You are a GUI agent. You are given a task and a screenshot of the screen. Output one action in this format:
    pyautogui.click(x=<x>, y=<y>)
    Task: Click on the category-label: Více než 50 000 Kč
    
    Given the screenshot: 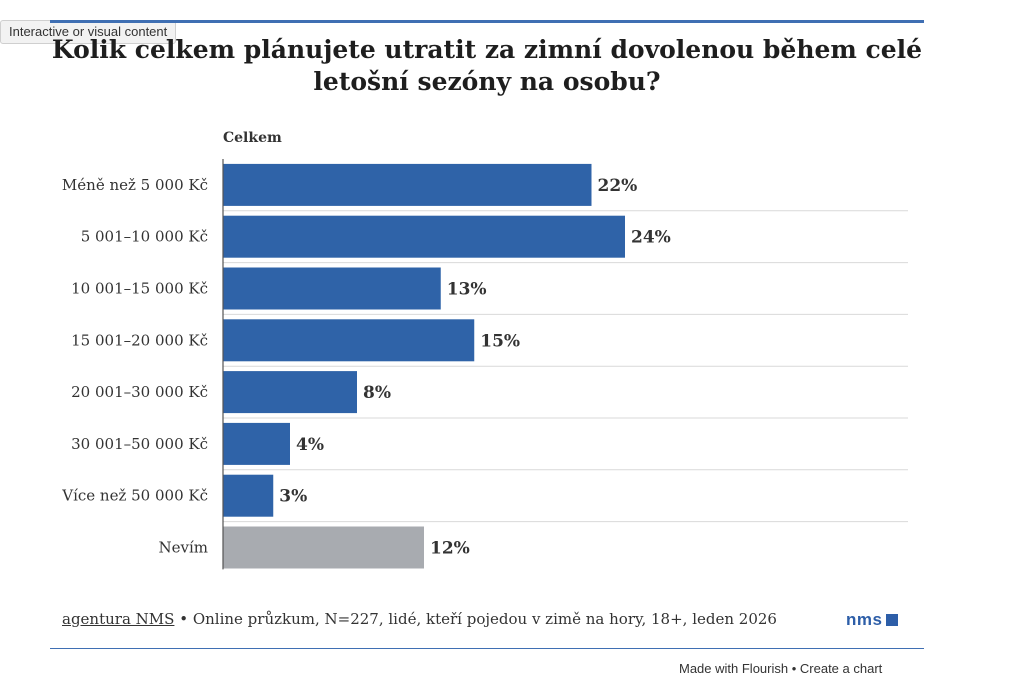 What is the action you would take?
    pyautogui.click(x=134, y=496)
    